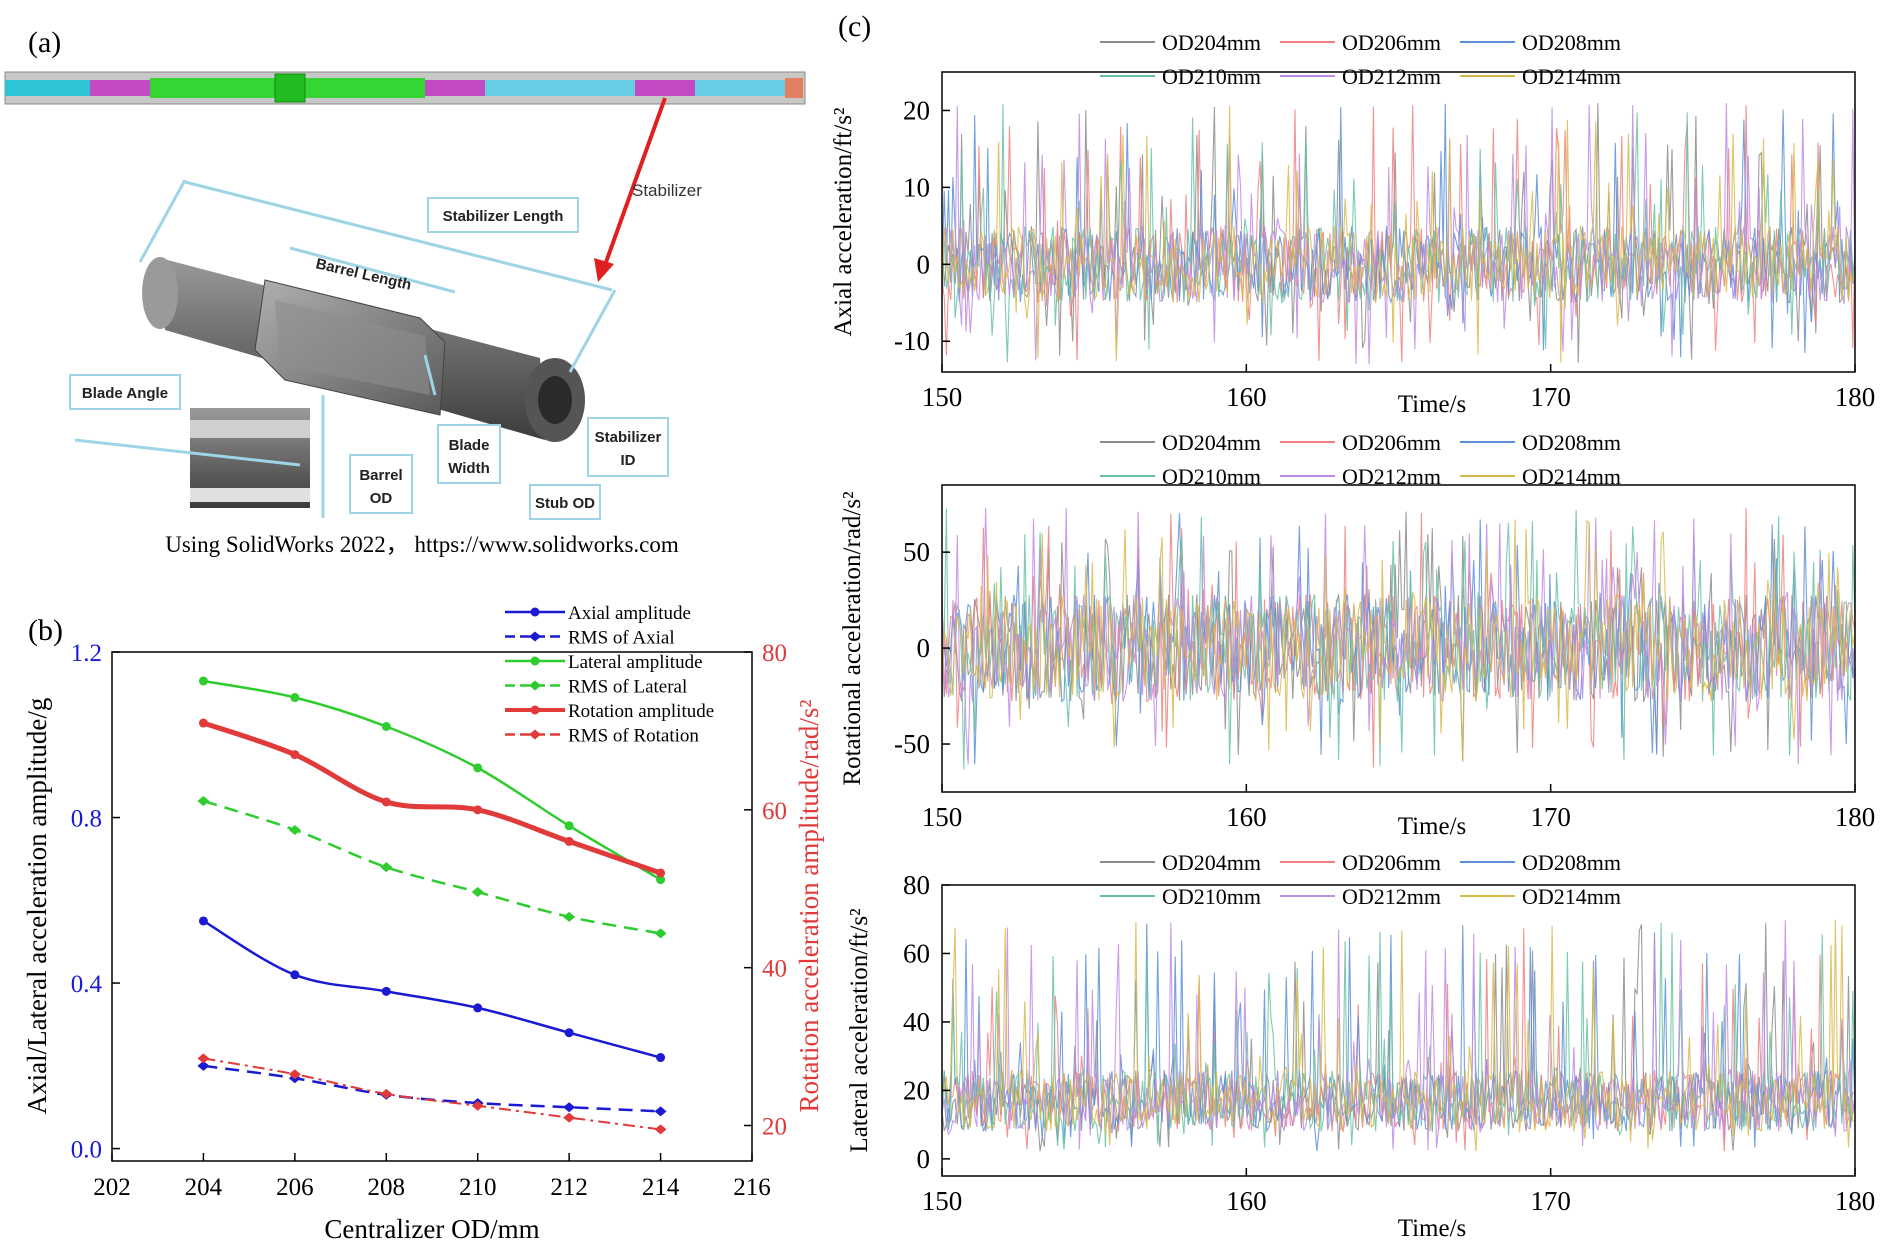  I want to click on panel-b-plot-frame, so click(432, 906).